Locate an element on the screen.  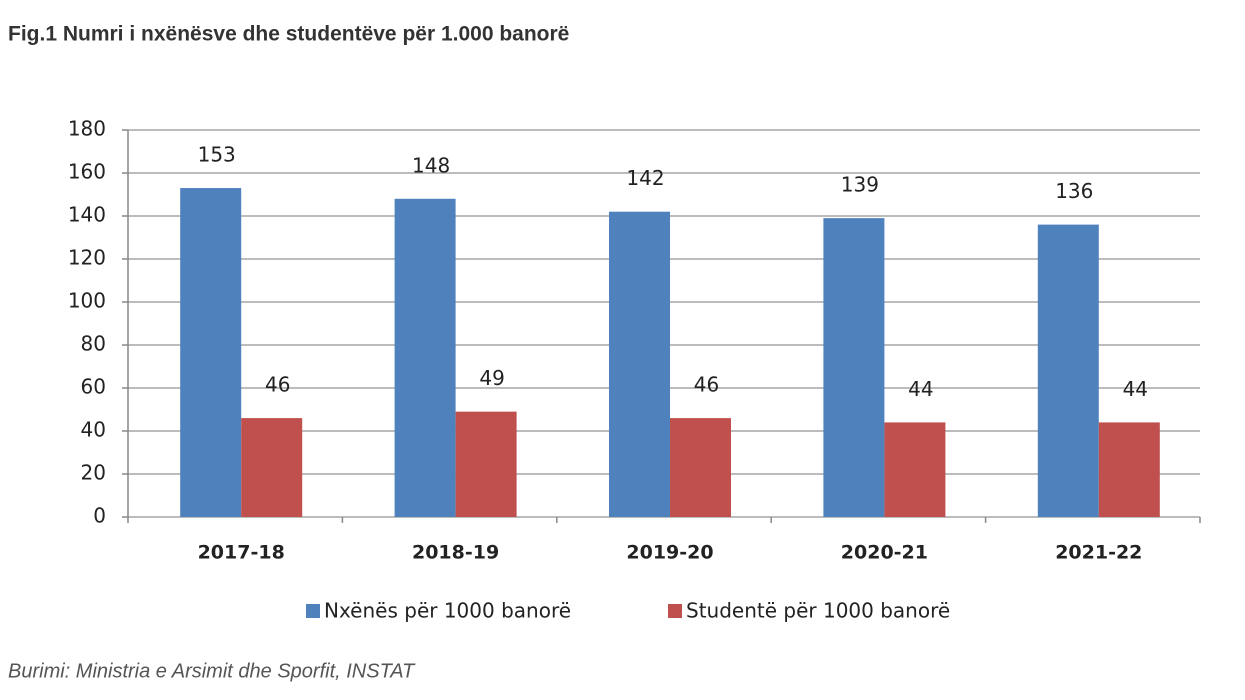
x-tick-label: 2021-22 is located at coordinates (1098, 553).